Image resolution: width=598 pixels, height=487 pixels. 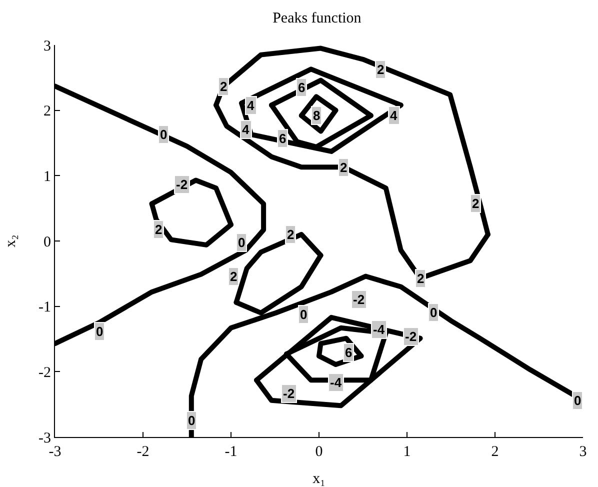 What do you see at coordinates (231, 452) in the screenshot?
I see `x-tick-label: -1` at bounding box center [231, 452].